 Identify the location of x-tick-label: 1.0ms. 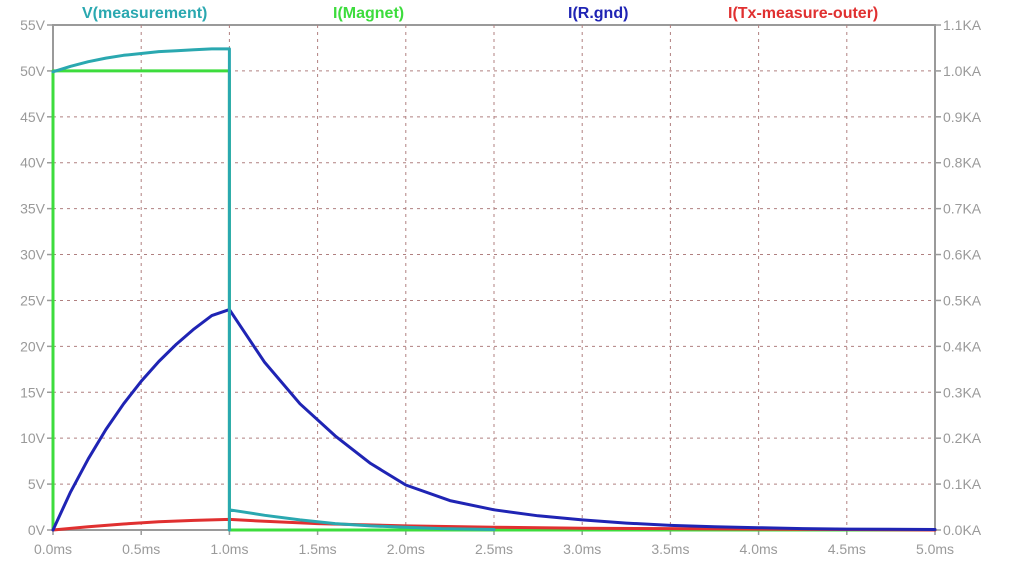
(229, 549).